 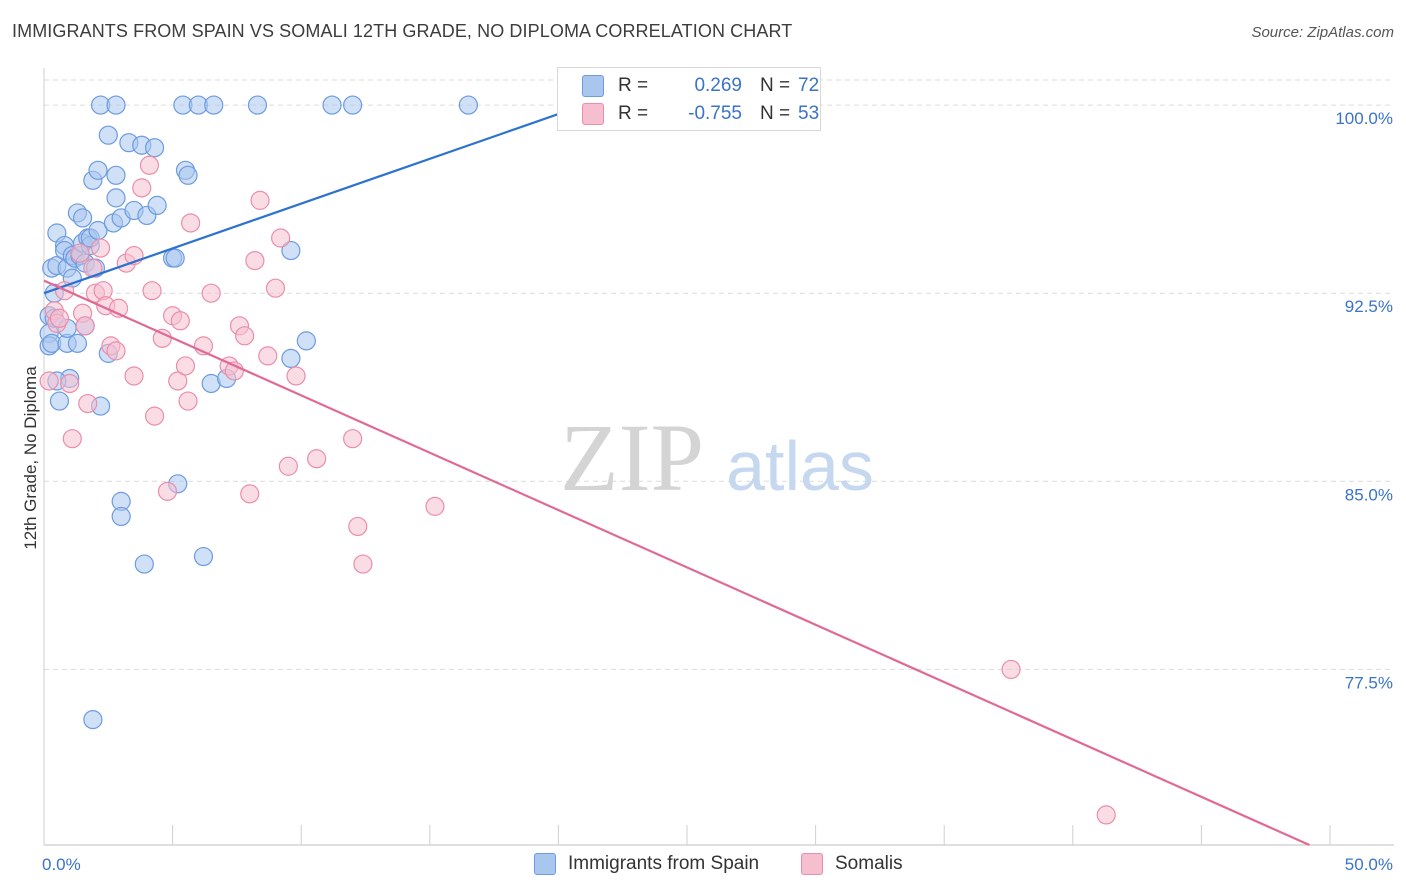 I want to click on legend-row-somali: R = -0.755 N = 53, so click(x=688, y=114).